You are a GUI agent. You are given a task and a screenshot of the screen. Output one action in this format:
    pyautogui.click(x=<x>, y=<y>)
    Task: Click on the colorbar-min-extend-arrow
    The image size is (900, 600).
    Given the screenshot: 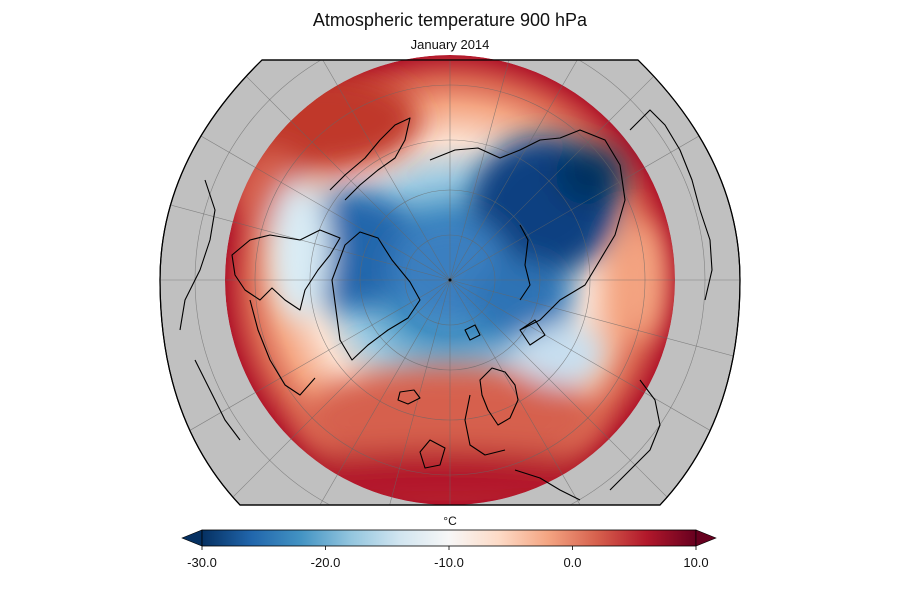 What is the action you would take?
    pyautogui.click(x=192, y=538)
    